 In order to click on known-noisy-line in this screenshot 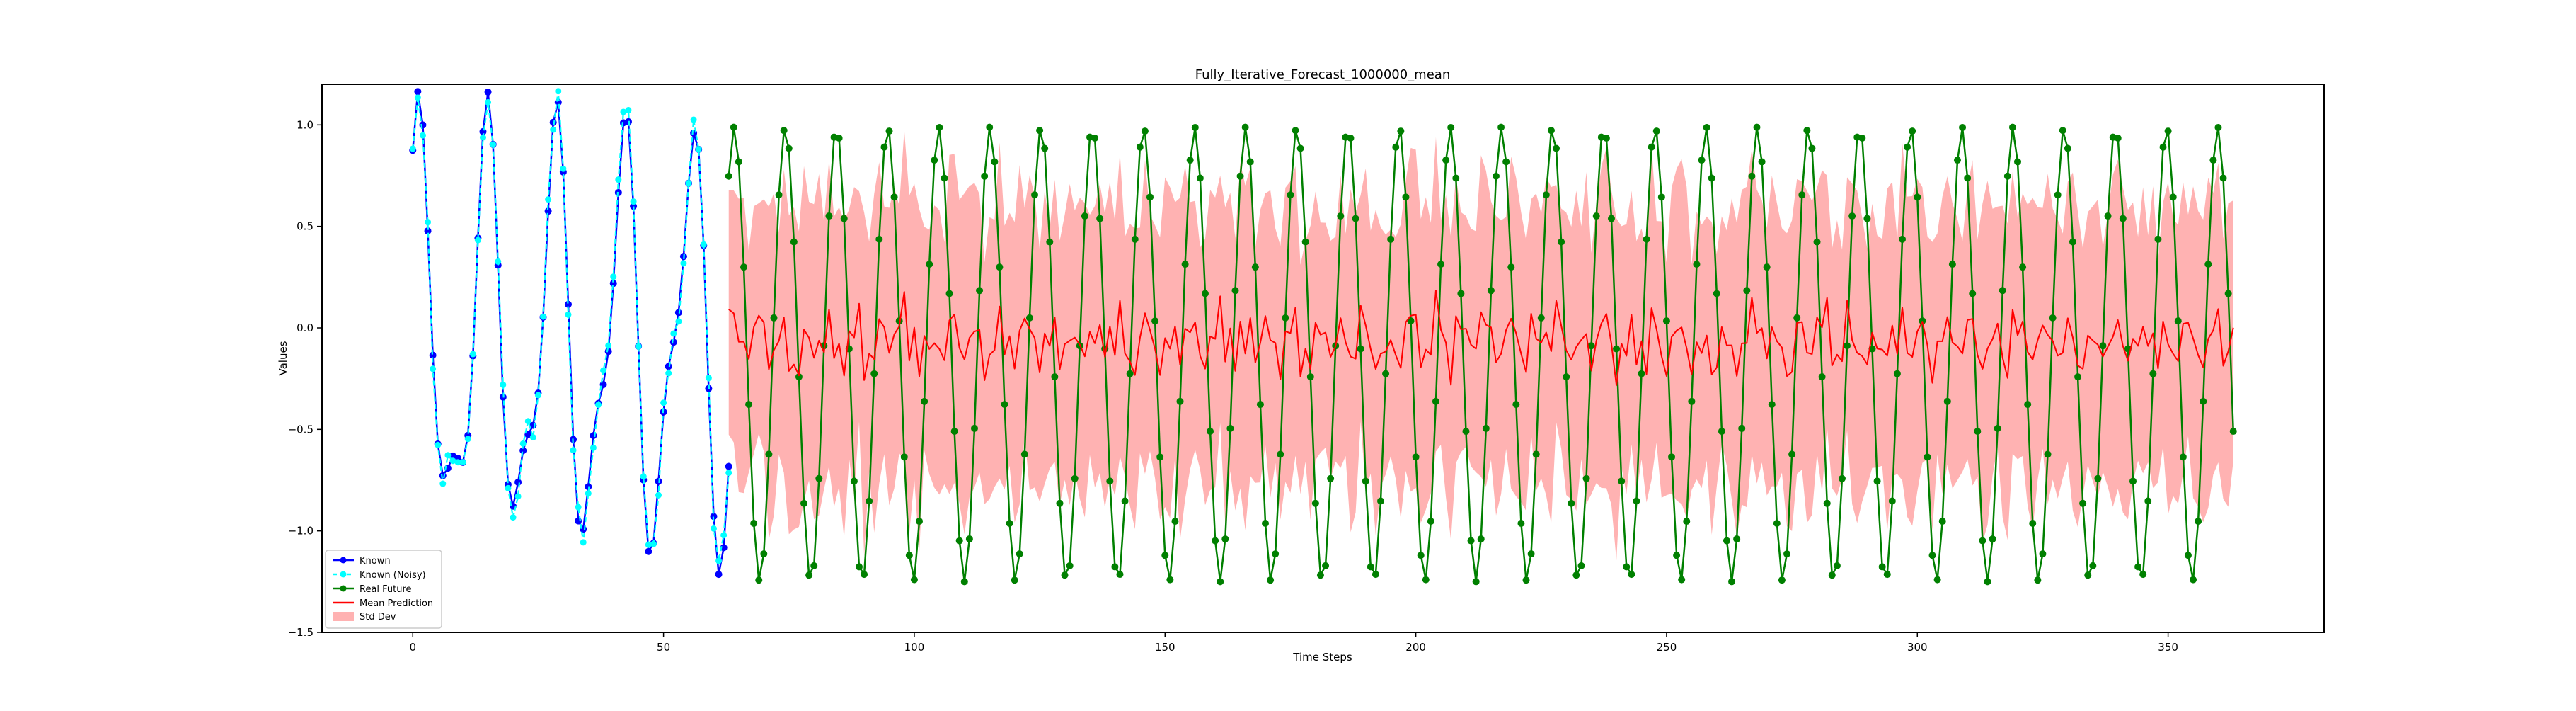, I will do `click(571, 326)`.